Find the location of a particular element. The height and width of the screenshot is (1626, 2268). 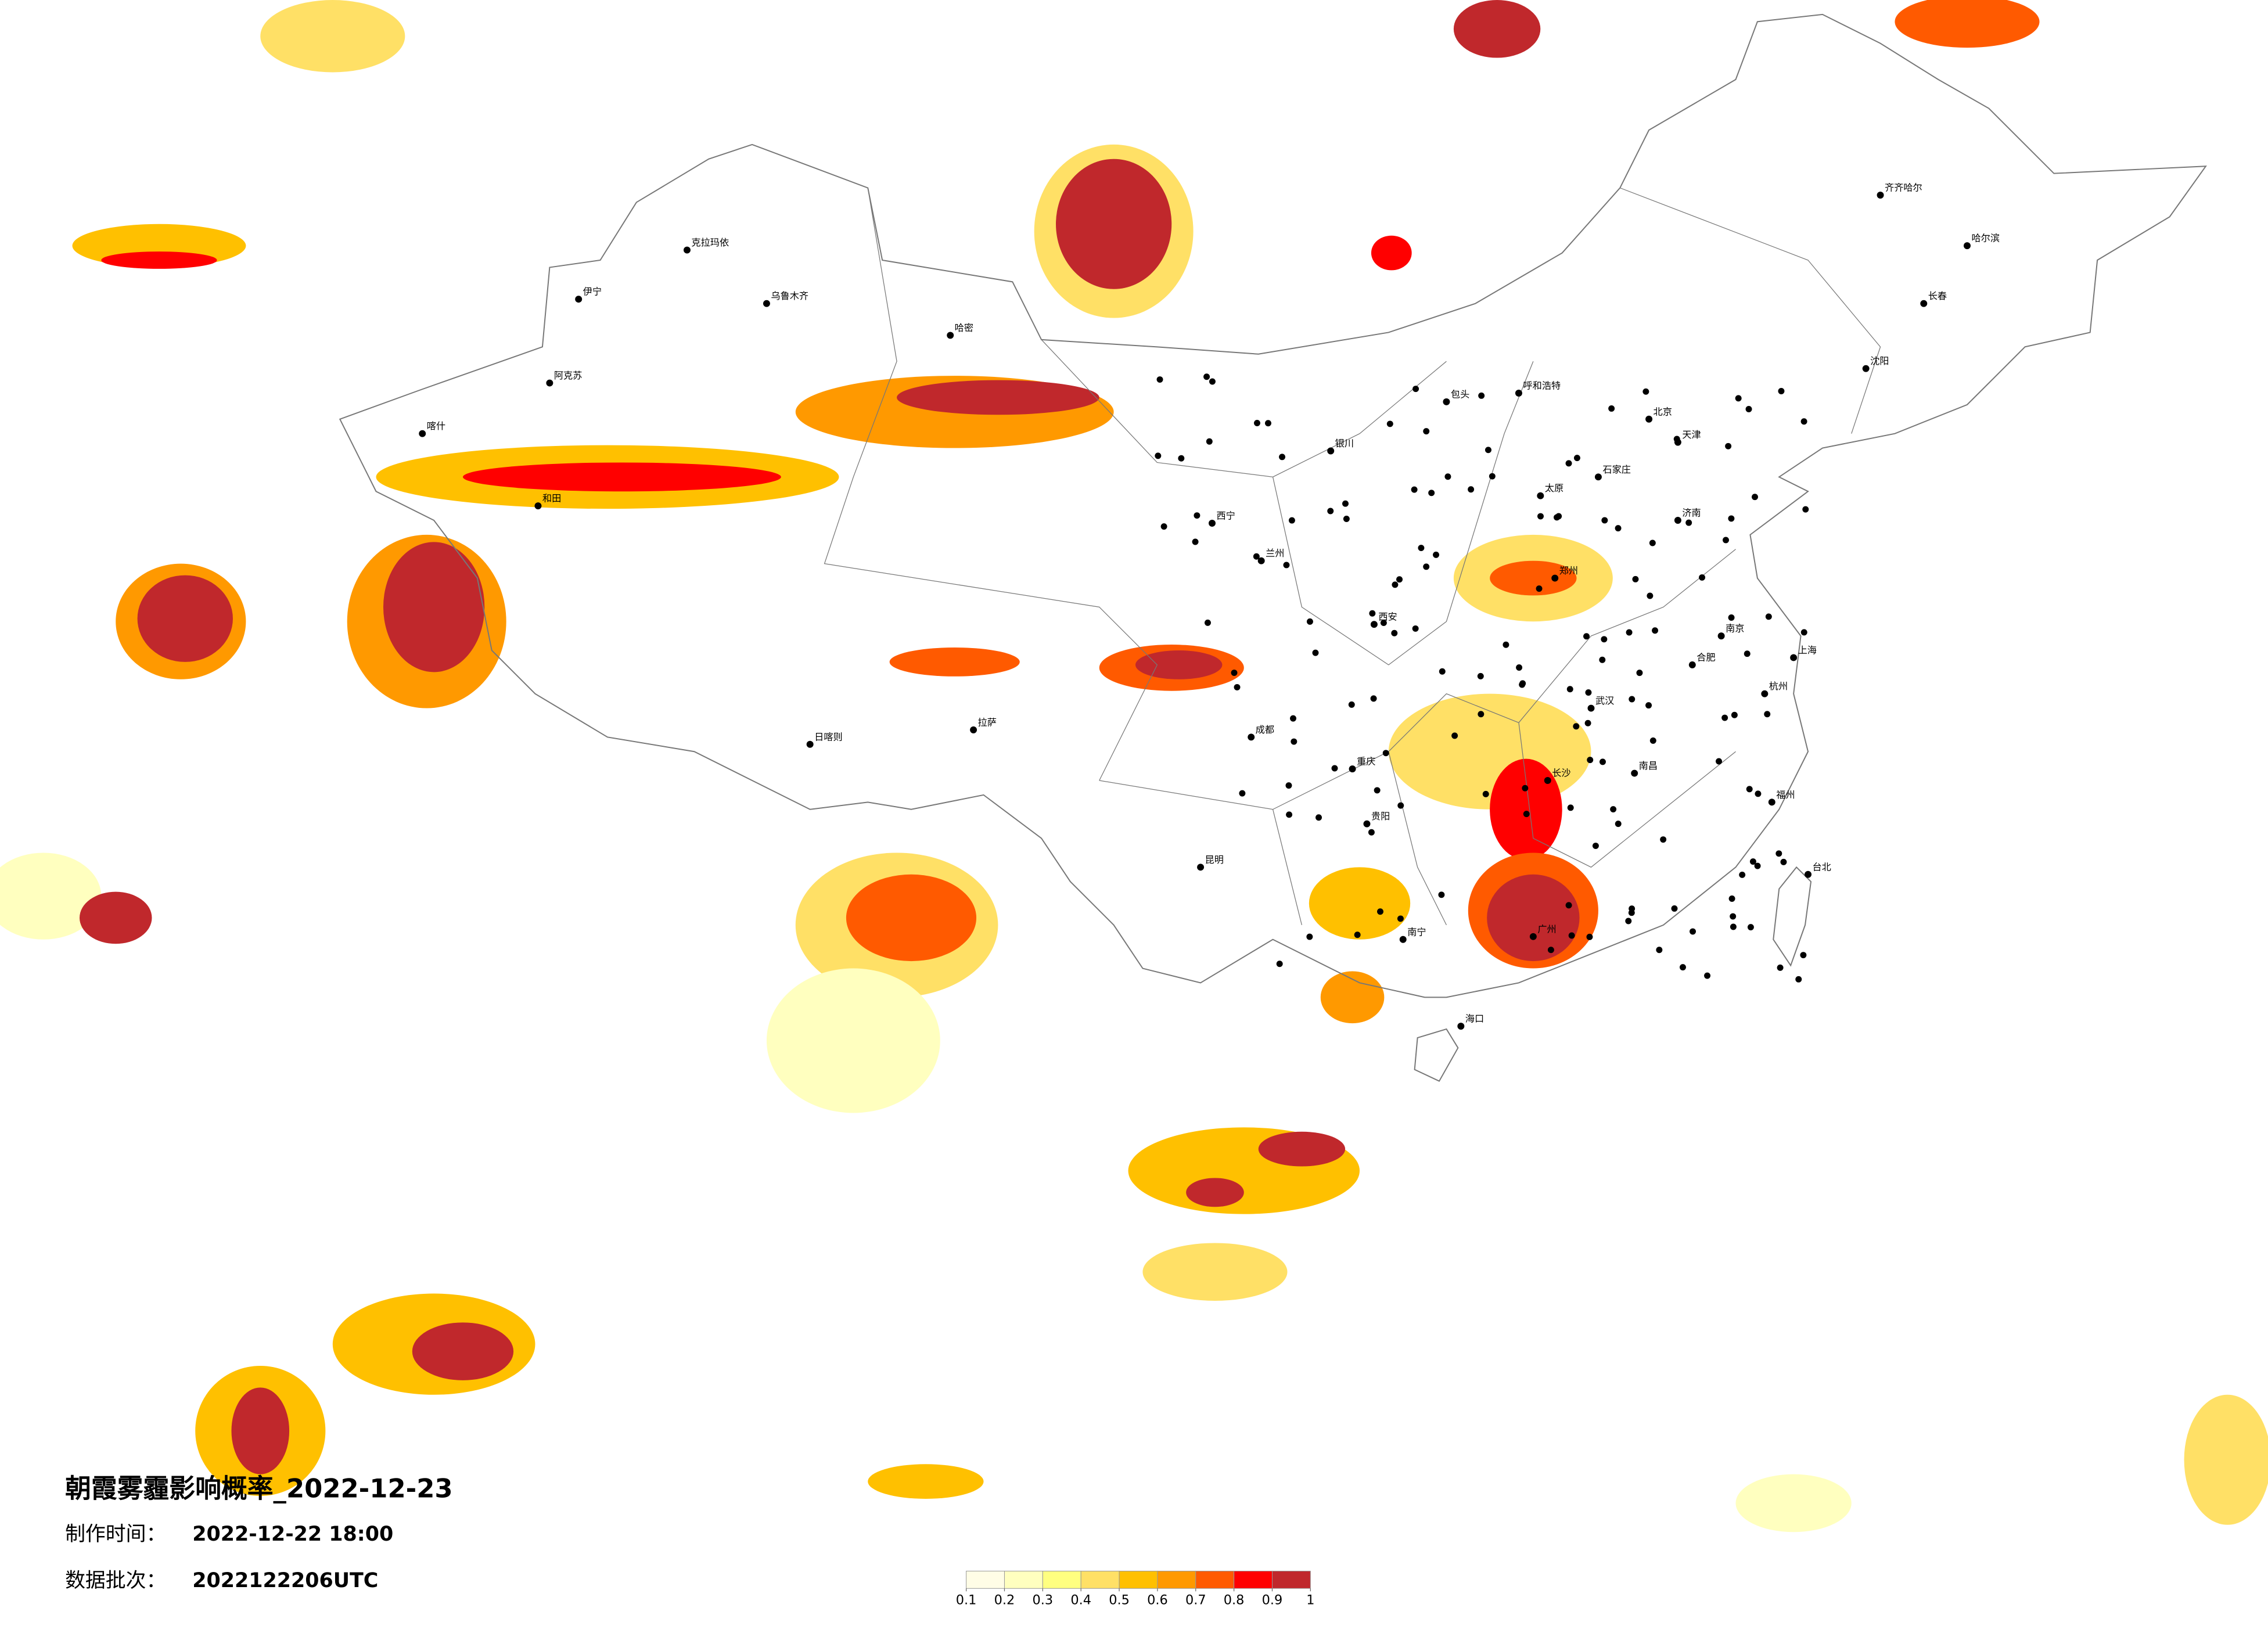

colorbar-tick-label: 0.1 is located at coordinates (966, 1600).